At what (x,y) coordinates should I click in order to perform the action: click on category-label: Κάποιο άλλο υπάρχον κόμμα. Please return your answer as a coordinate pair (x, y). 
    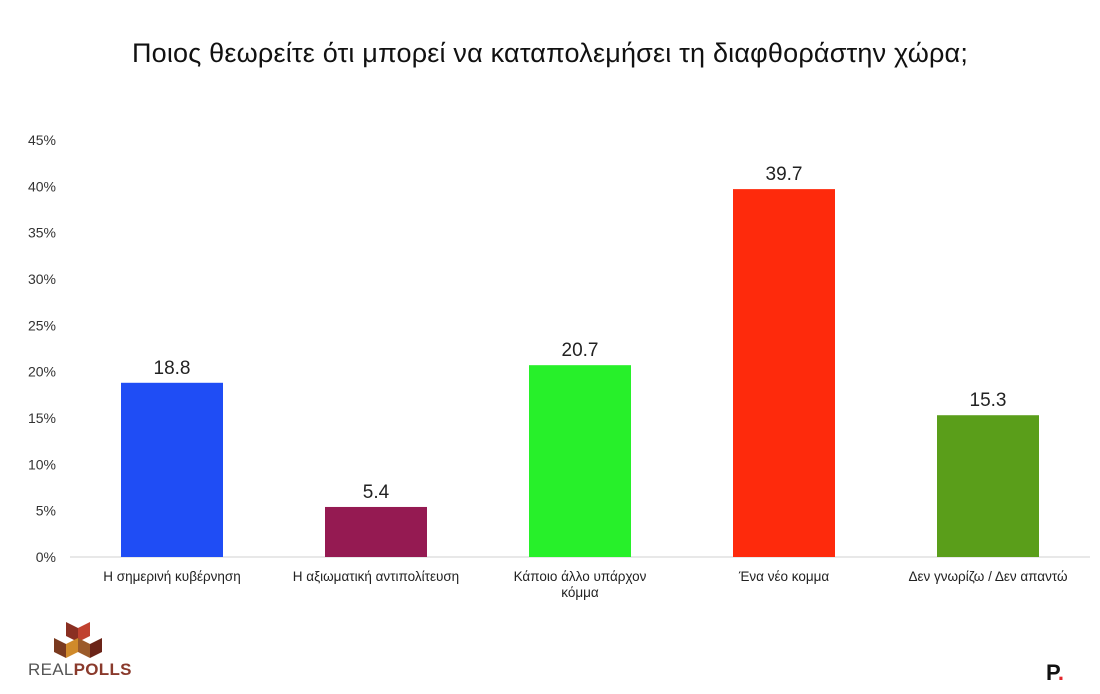
    Looking at the image, I should click on (580, 584).